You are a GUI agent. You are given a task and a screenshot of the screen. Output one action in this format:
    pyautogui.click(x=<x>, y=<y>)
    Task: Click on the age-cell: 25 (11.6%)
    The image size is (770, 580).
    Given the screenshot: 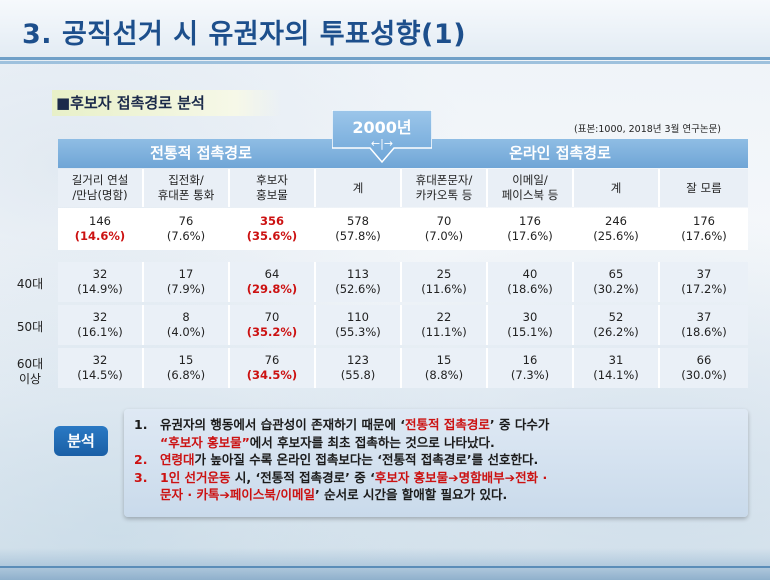 What is the action you would take?
    pyautogui.click(x=445, y=282)
    